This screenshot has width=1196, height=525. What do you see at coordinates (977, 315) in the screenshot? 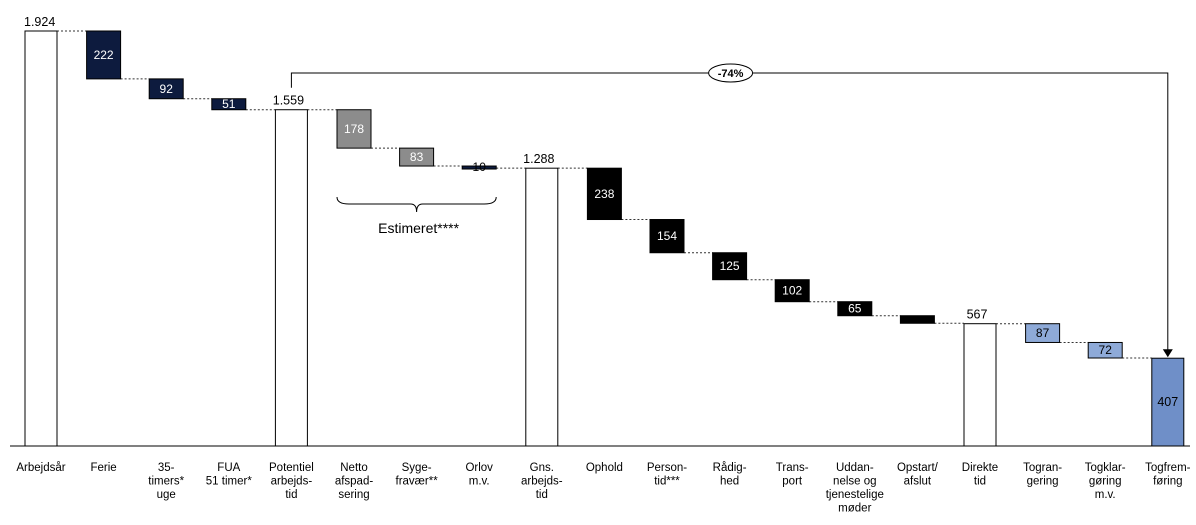
I see `value-label-direkte-tid: 567` at bounding box center [977, 315].